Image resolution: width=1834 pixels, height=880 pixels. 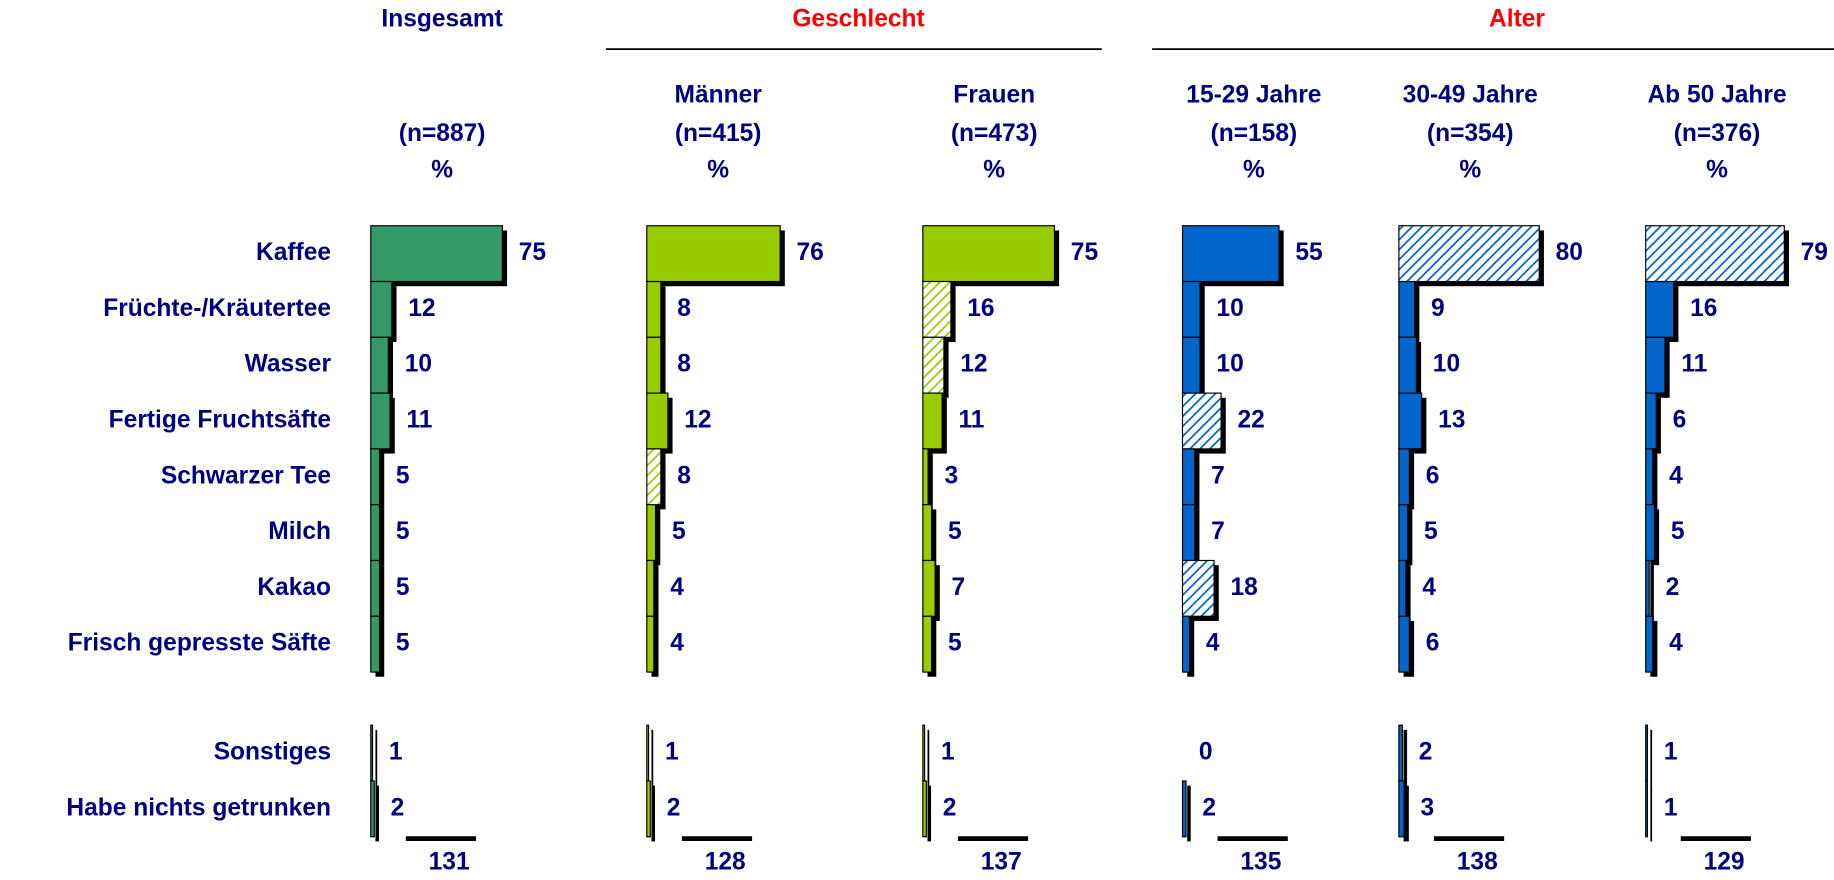 What do you see at coordinates (1451, 419) in the screenshot?
I see `value-label: 13` at bounding box center [1451, 419].